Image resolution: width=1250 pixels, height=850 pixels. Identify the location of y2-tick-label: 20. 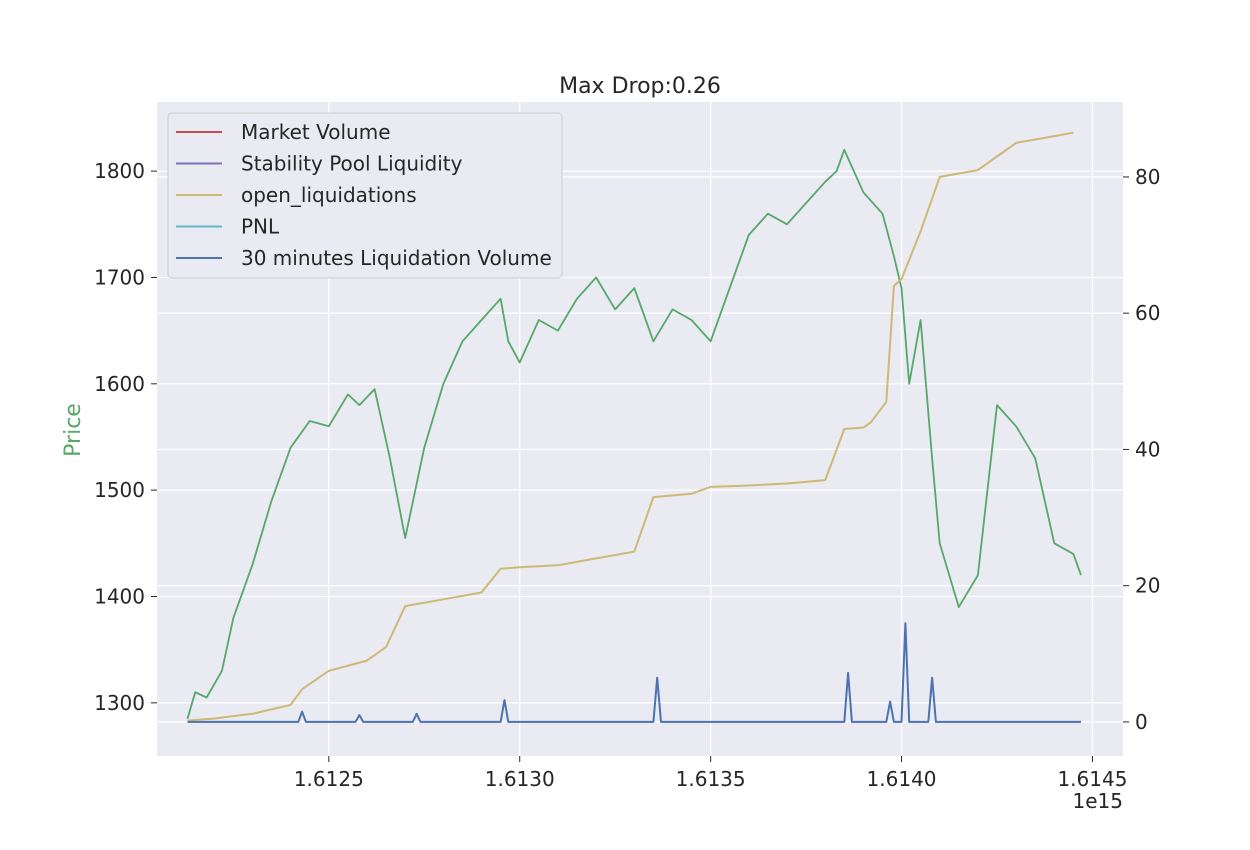
(1147, 586).